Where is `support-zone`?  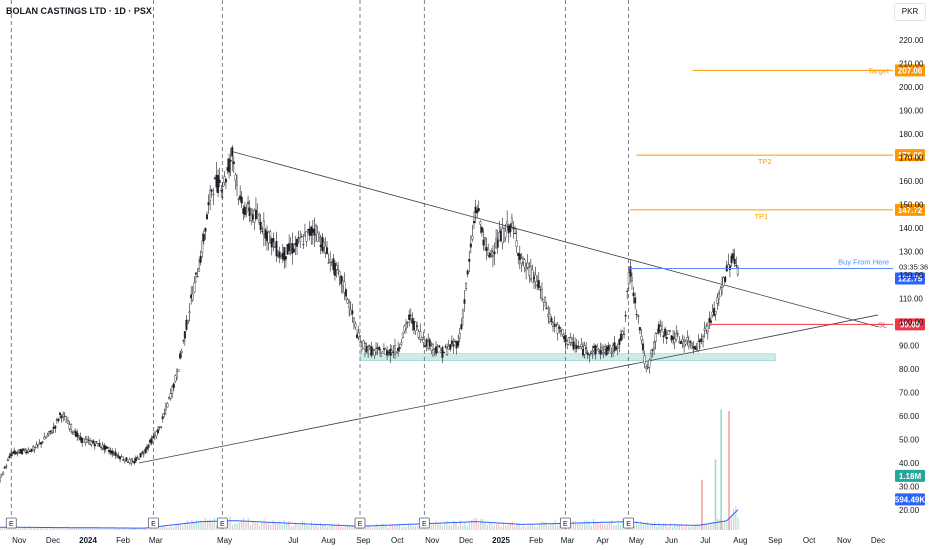
support-zone is located at coordinates (567, 357).